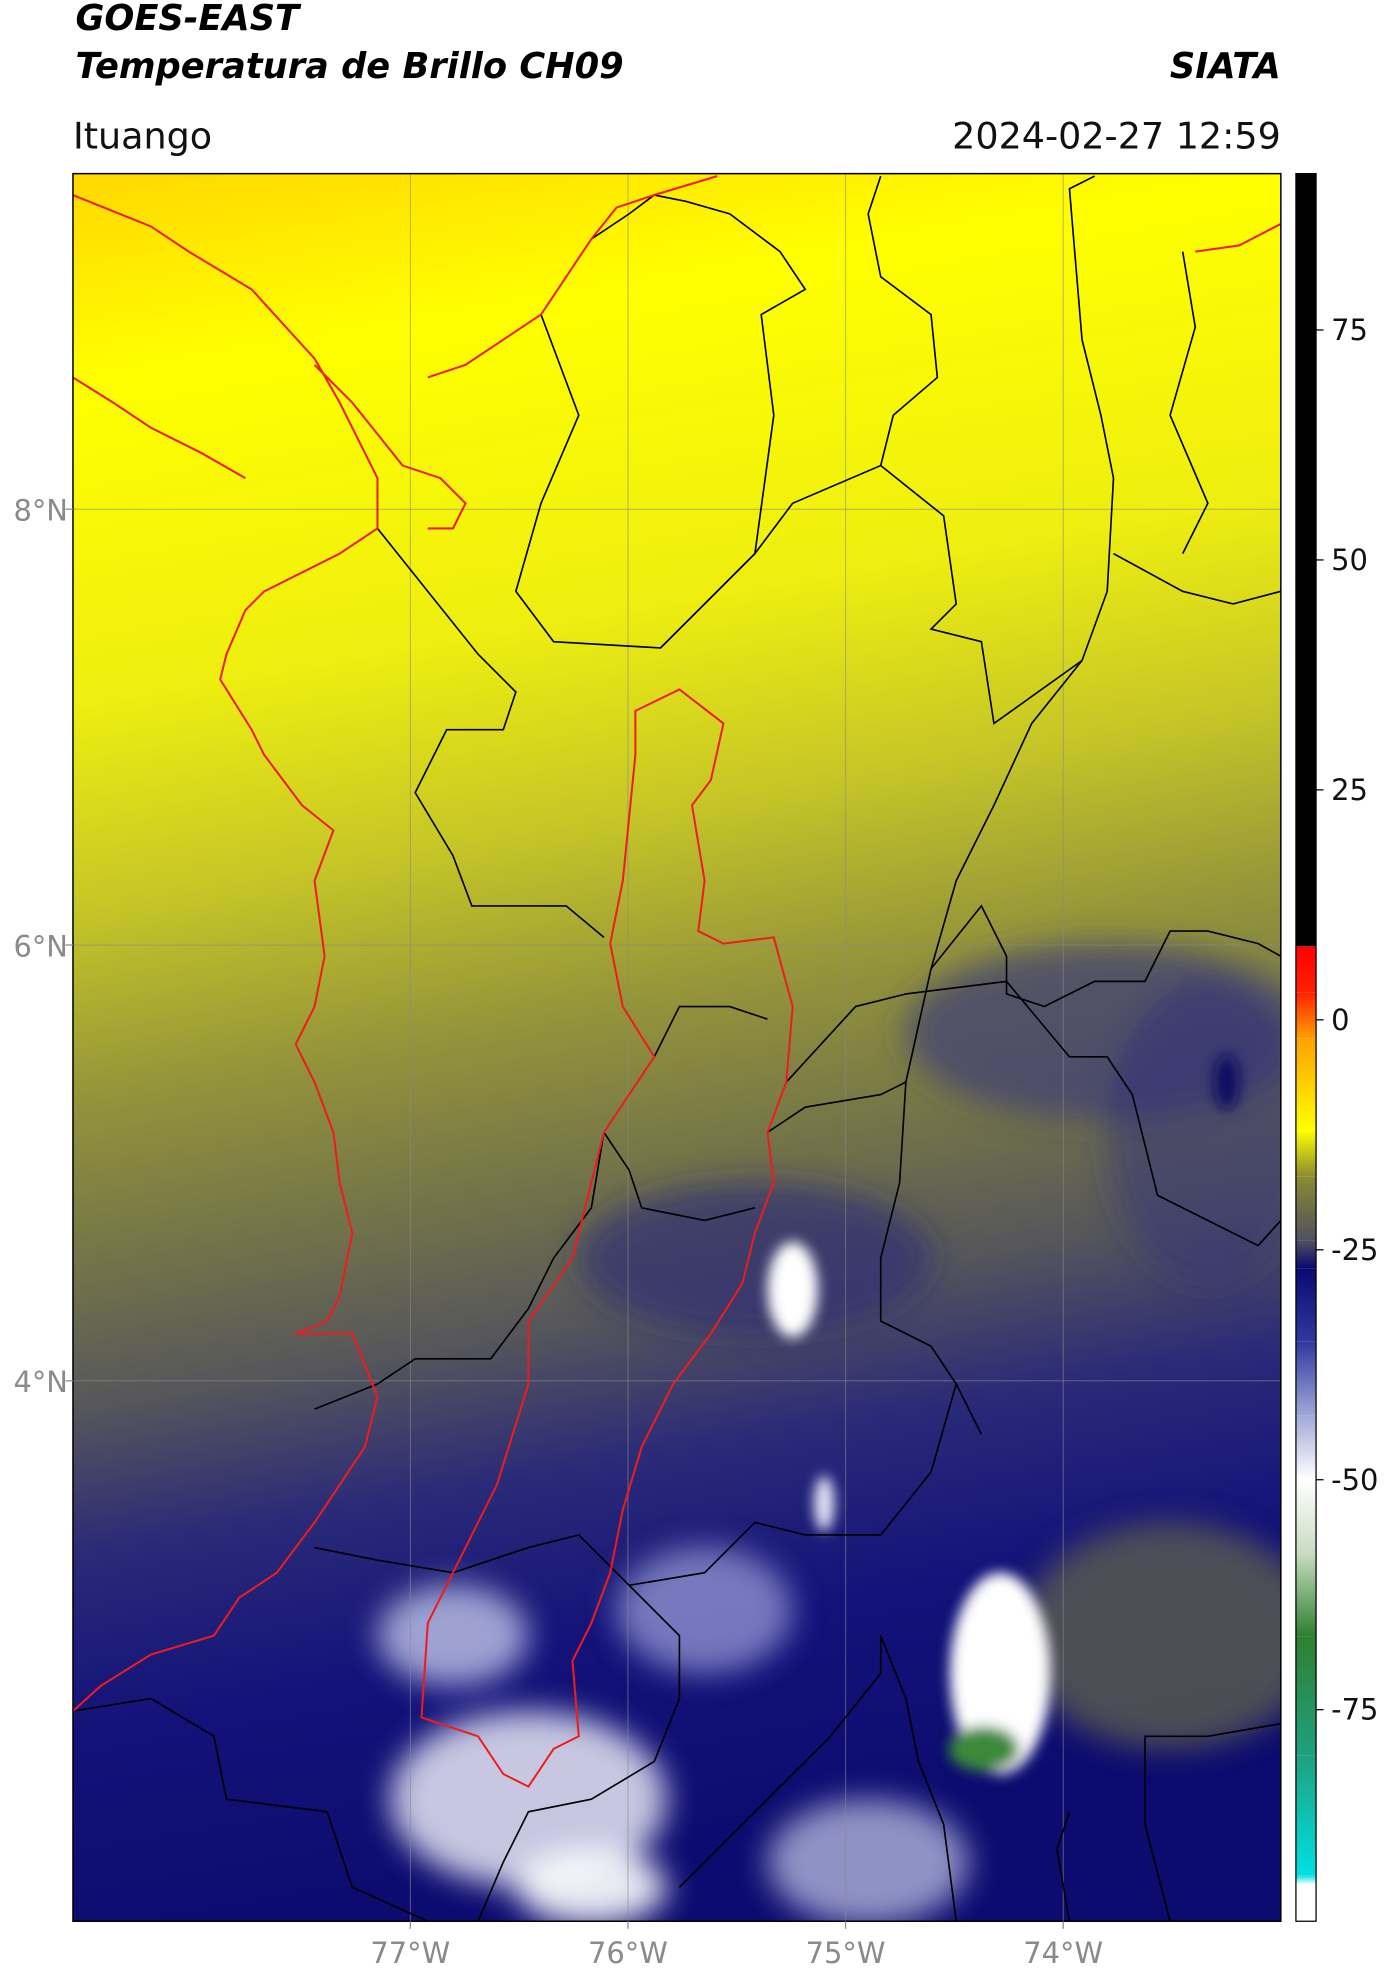  I want to click on colorbar-tick-label: -25, so click(1354, 1250).